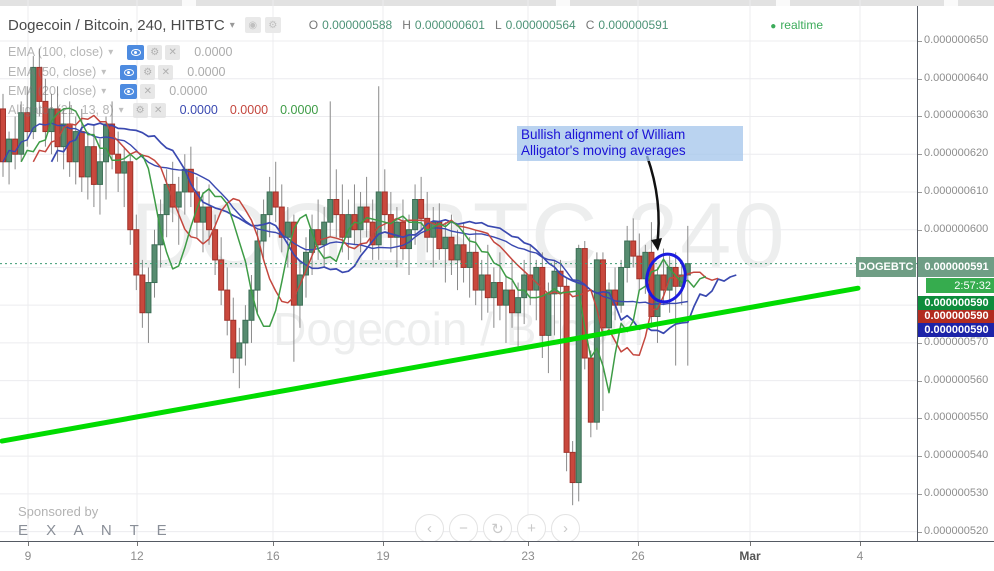 The width and height of the screenshot is (994, 571). I want to click on price-axis-label: 0.000000520, so click(956, 530).